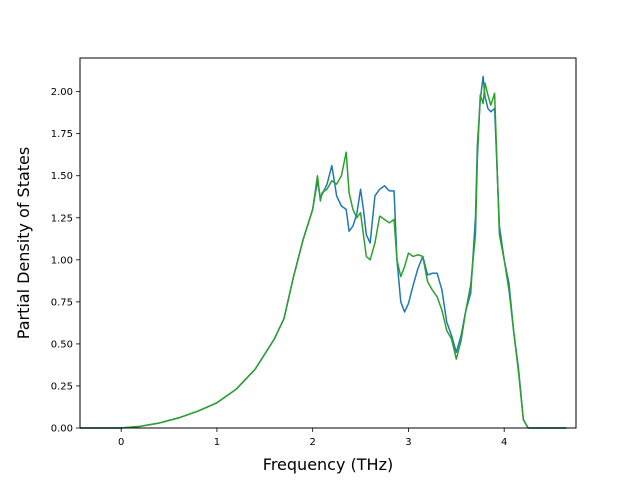 The width and height of the screenshot is (640, 480). I want to click on x-axis-ticks: 0 1 2 3 4, so click(312, 438).